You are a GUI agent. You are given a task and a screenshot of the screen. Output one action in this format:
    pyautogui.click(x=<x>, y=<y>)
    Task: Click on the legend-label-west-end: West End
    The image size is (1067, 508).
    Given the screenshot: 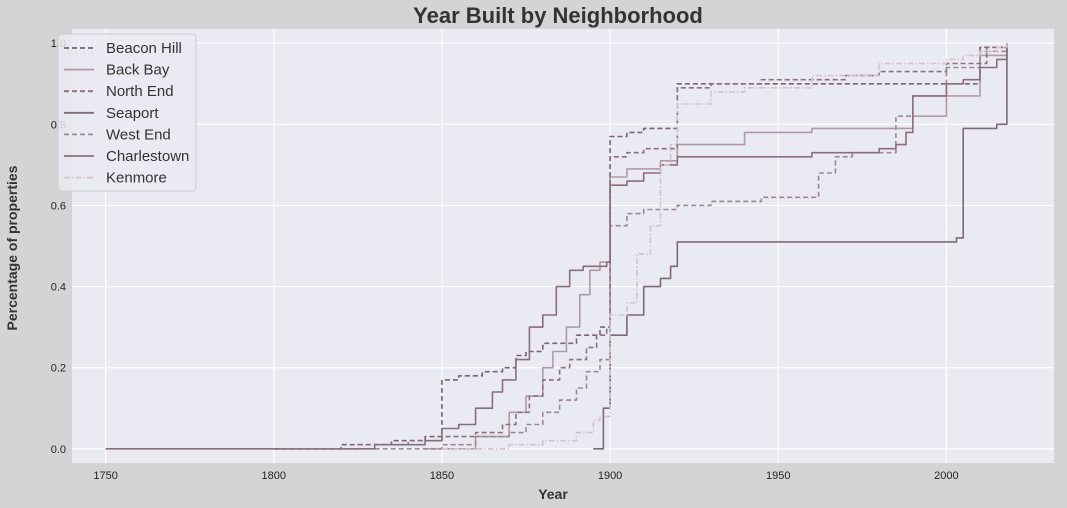 What is the action you would take?
    pyautogui.click(x=138, y=134)
    